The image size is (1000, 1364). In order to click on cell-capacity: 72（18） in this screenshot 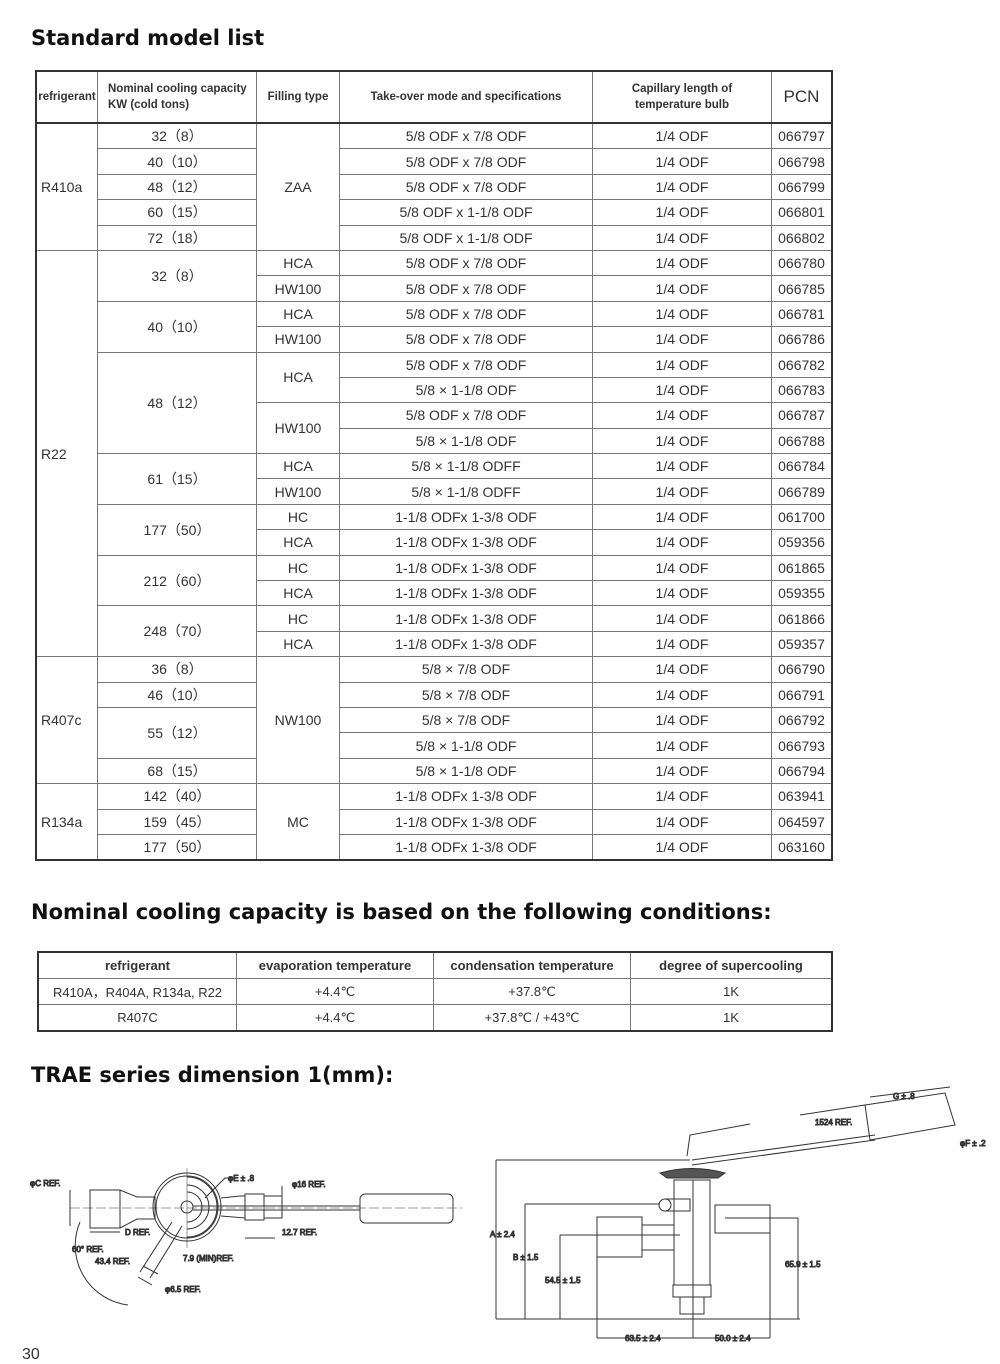, I will do `click(177, 237)`.